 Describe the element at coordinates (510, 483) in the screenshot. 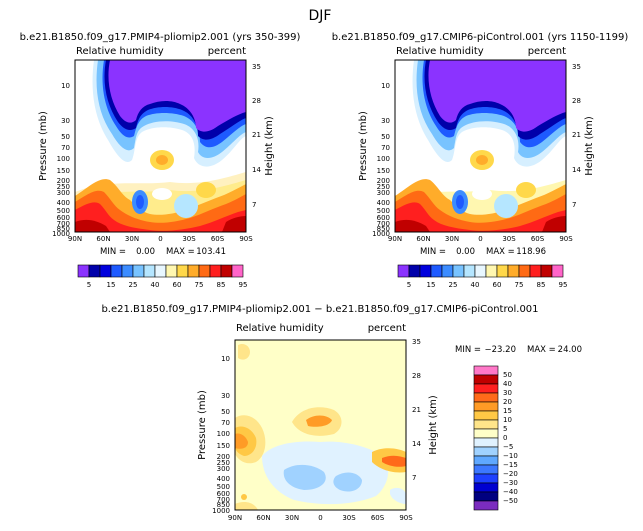

I see `colorbar-label: −30` at that location.